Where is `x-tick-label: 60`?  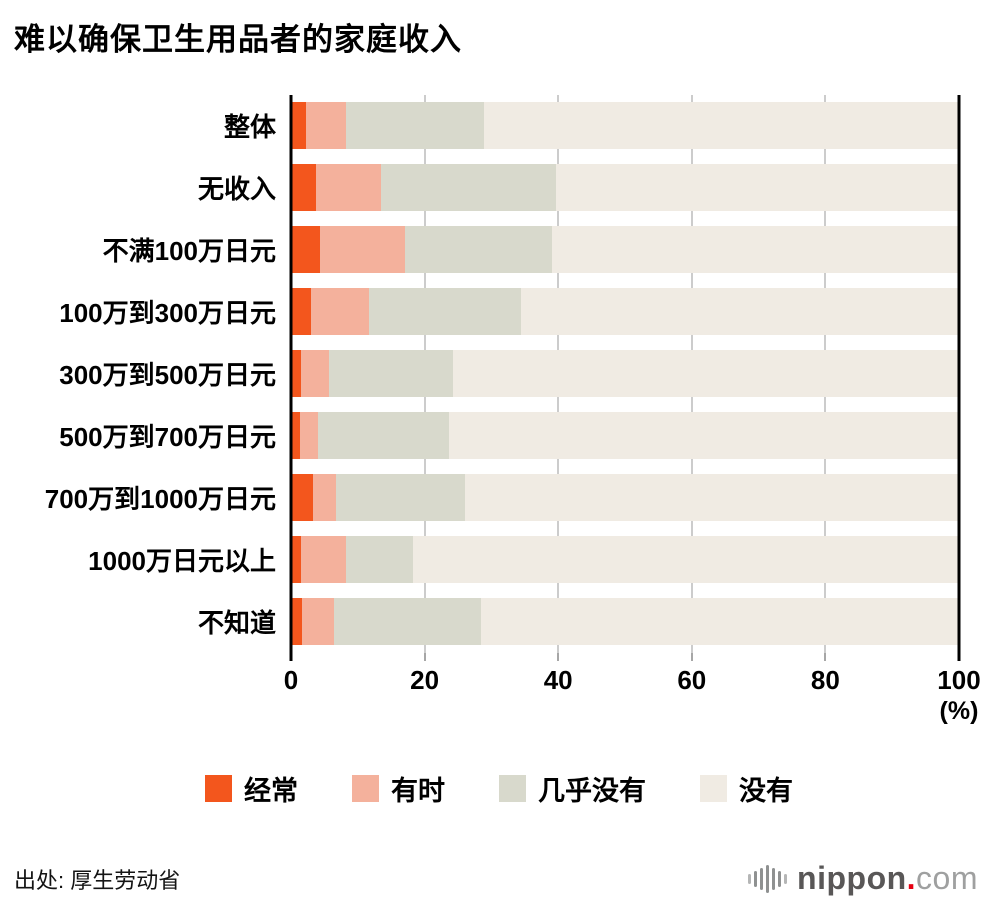 x-tick-label: 60 is located at coordinates (692, 680).